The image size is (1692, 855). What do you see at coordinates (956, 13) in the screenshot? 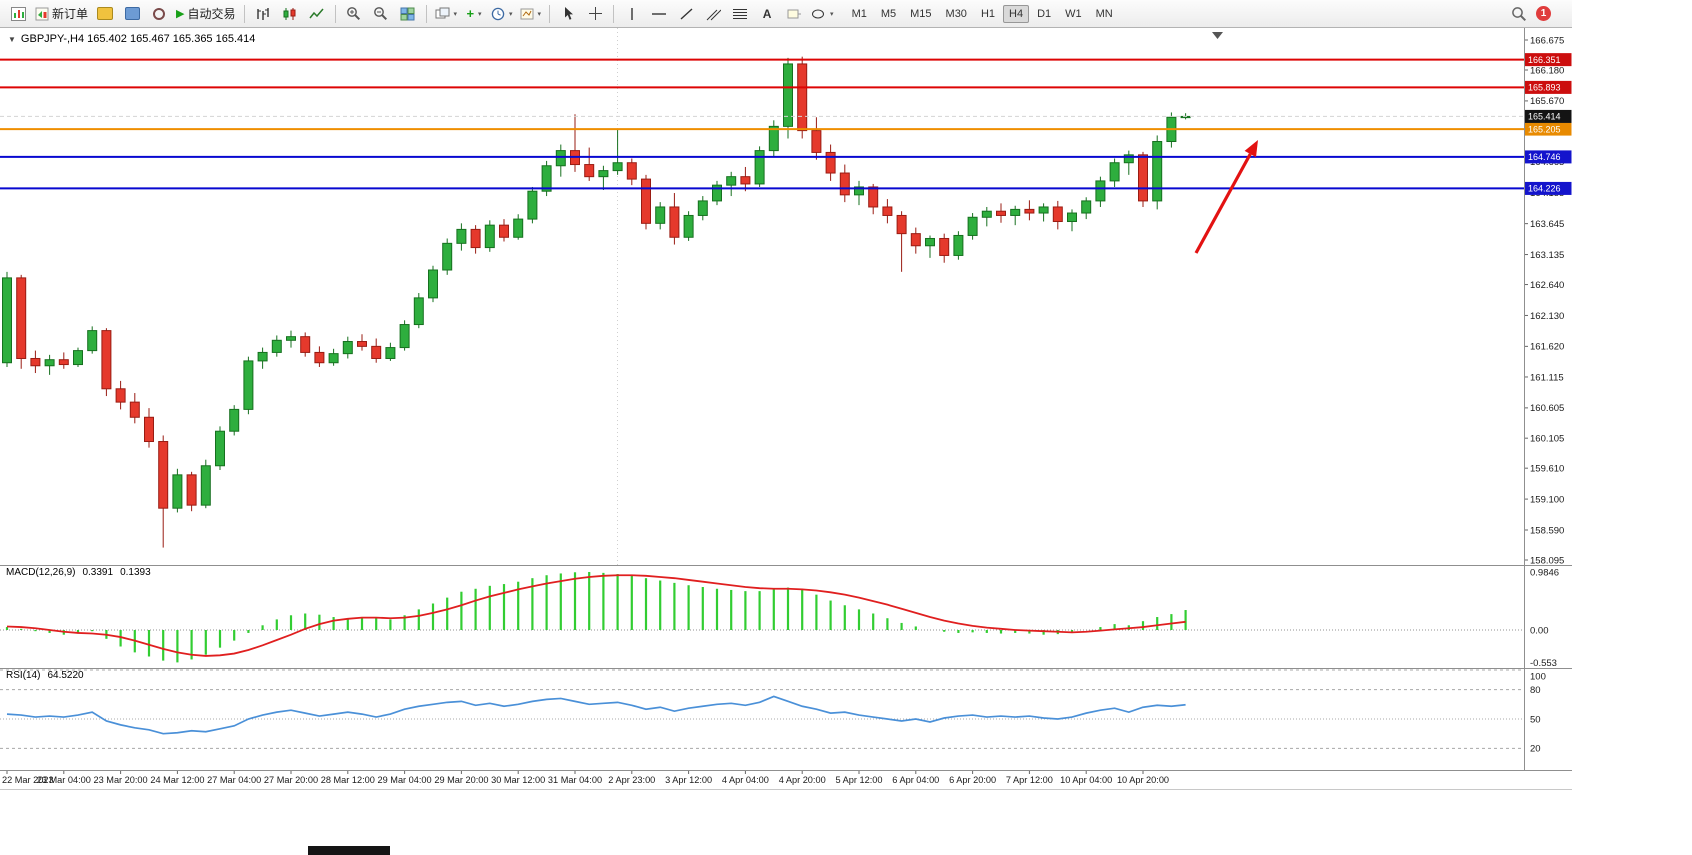
I see `timeframe-m30: M30` at bounding box center [956, 13].